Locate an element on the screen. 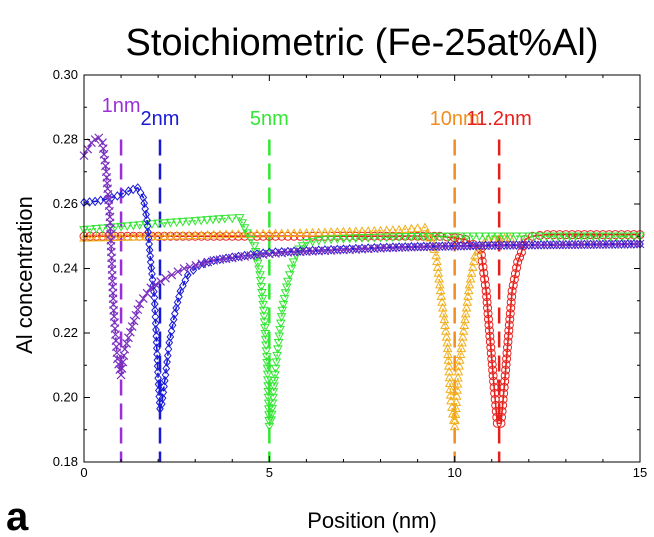 The image size is (654, 537). annotation-label: 5nm is located at coordinates (269, 119).